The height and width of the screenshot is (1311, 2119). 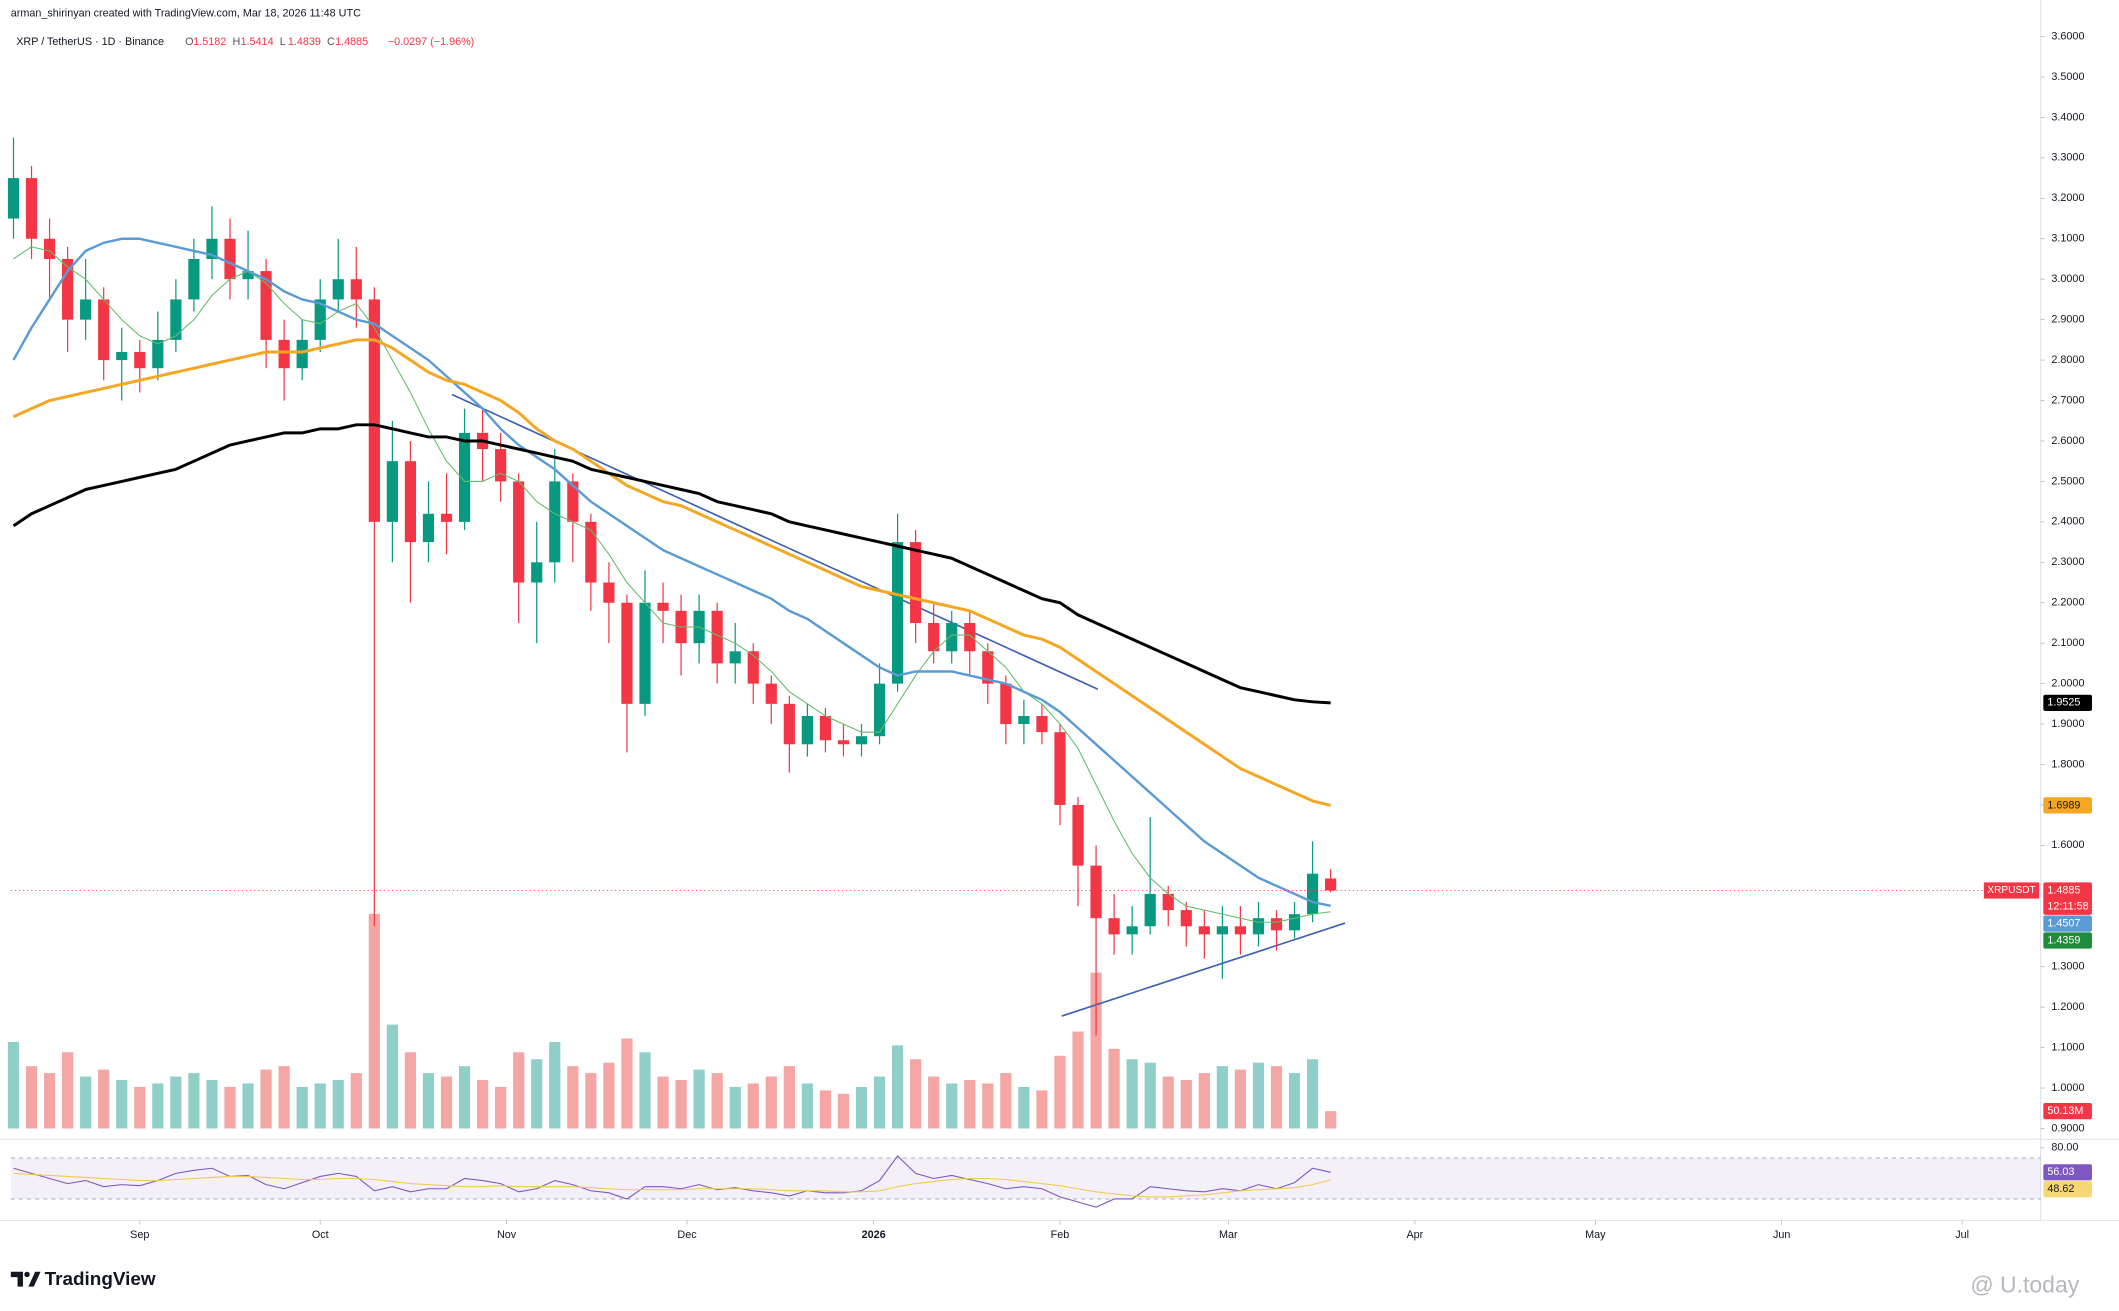 I want to click on ticker-box, so click(x=2011, y=890).